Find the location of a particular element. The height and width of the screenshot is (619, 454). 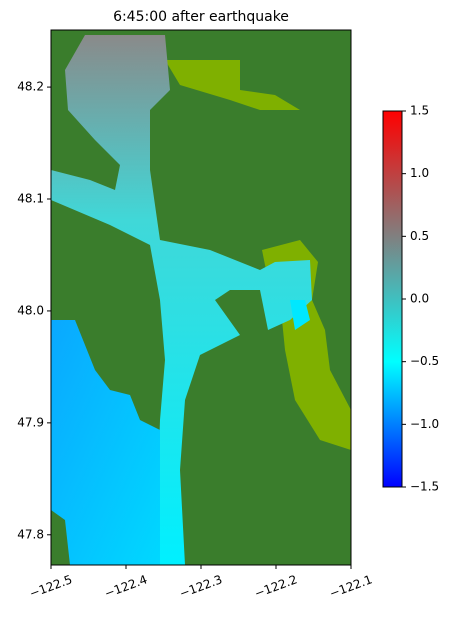

colorbar-tick-label: 0.5 is located at coordinates (419, 236).